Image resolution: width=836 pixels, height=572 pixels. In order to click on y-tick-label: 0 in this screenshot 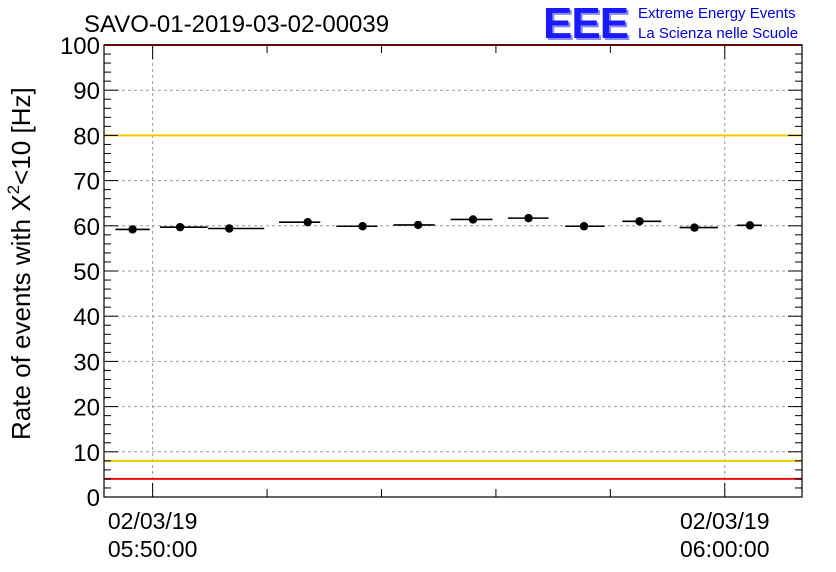, I will do `click(93, 498)`.